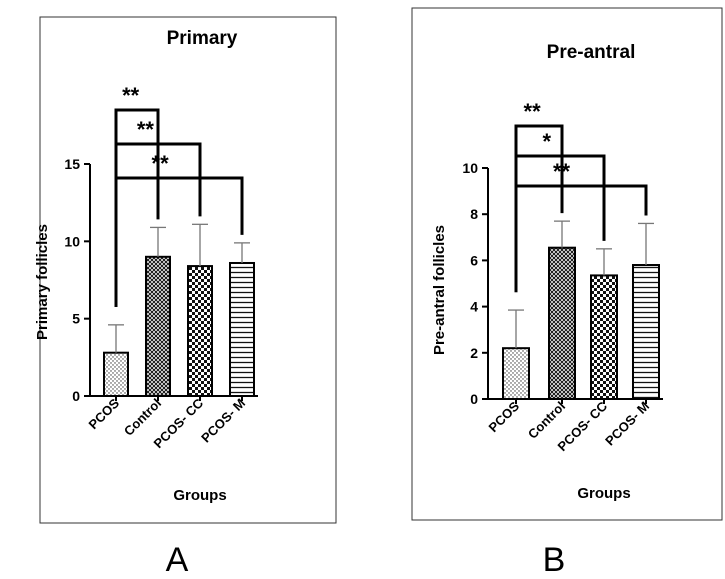 The image size is (725, 579). Describe the element at coordinates (554, 560) in the screenshot. I see `panel-letter-b: B` at that location.